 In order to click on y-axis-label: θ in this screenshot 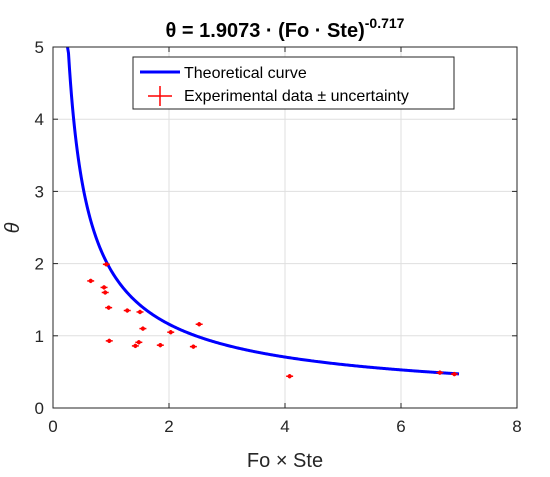, I will do `click(13, 227)`.